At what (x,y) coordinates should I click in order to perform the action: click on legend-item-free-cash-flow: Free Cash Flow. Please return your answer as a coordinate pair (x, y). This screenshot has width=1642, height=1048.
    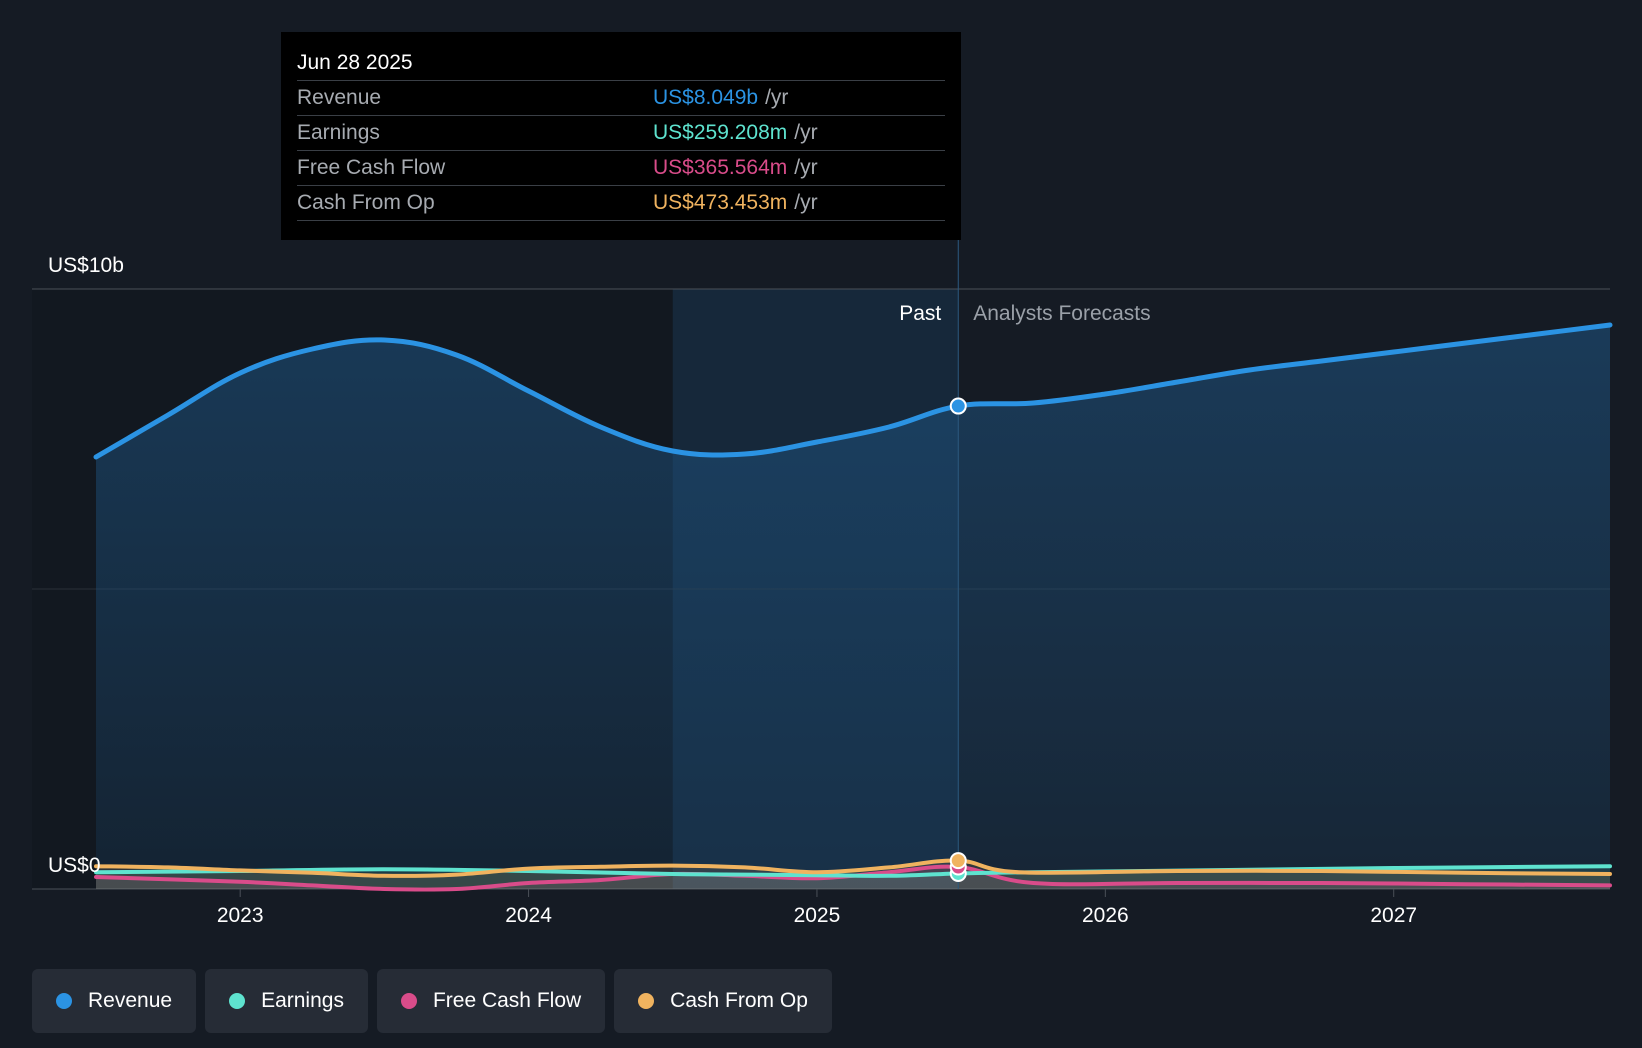
    Looking at the image, I should click on (491, 1001).